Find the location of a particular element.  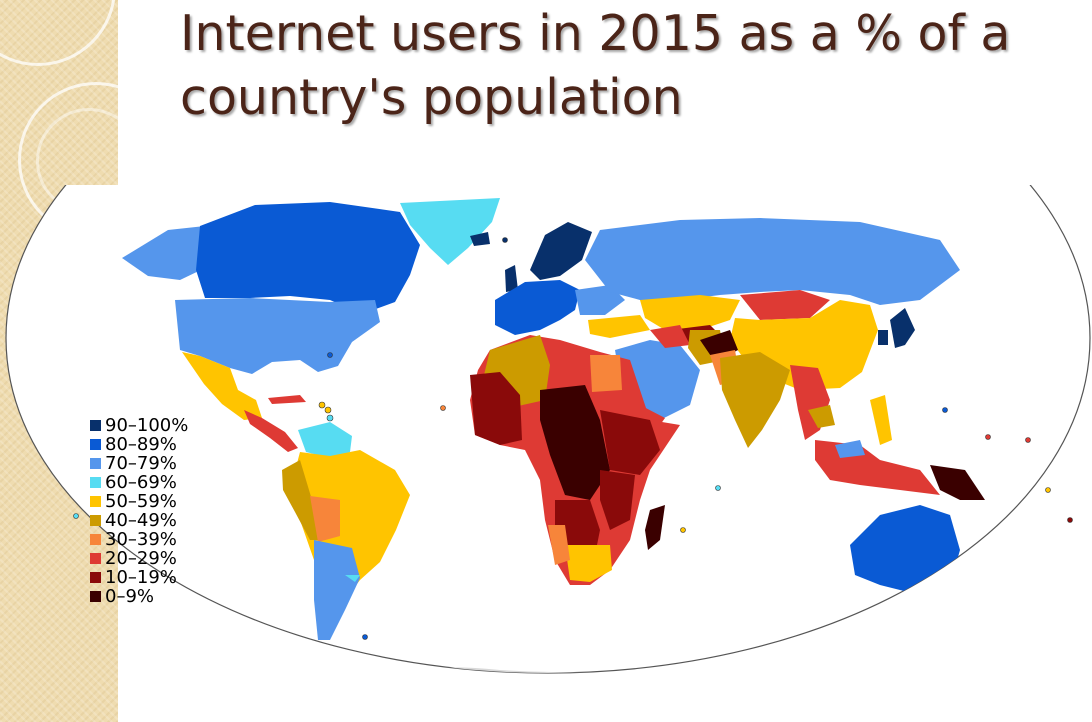

region-greenland is located at coordinates (450, 231).